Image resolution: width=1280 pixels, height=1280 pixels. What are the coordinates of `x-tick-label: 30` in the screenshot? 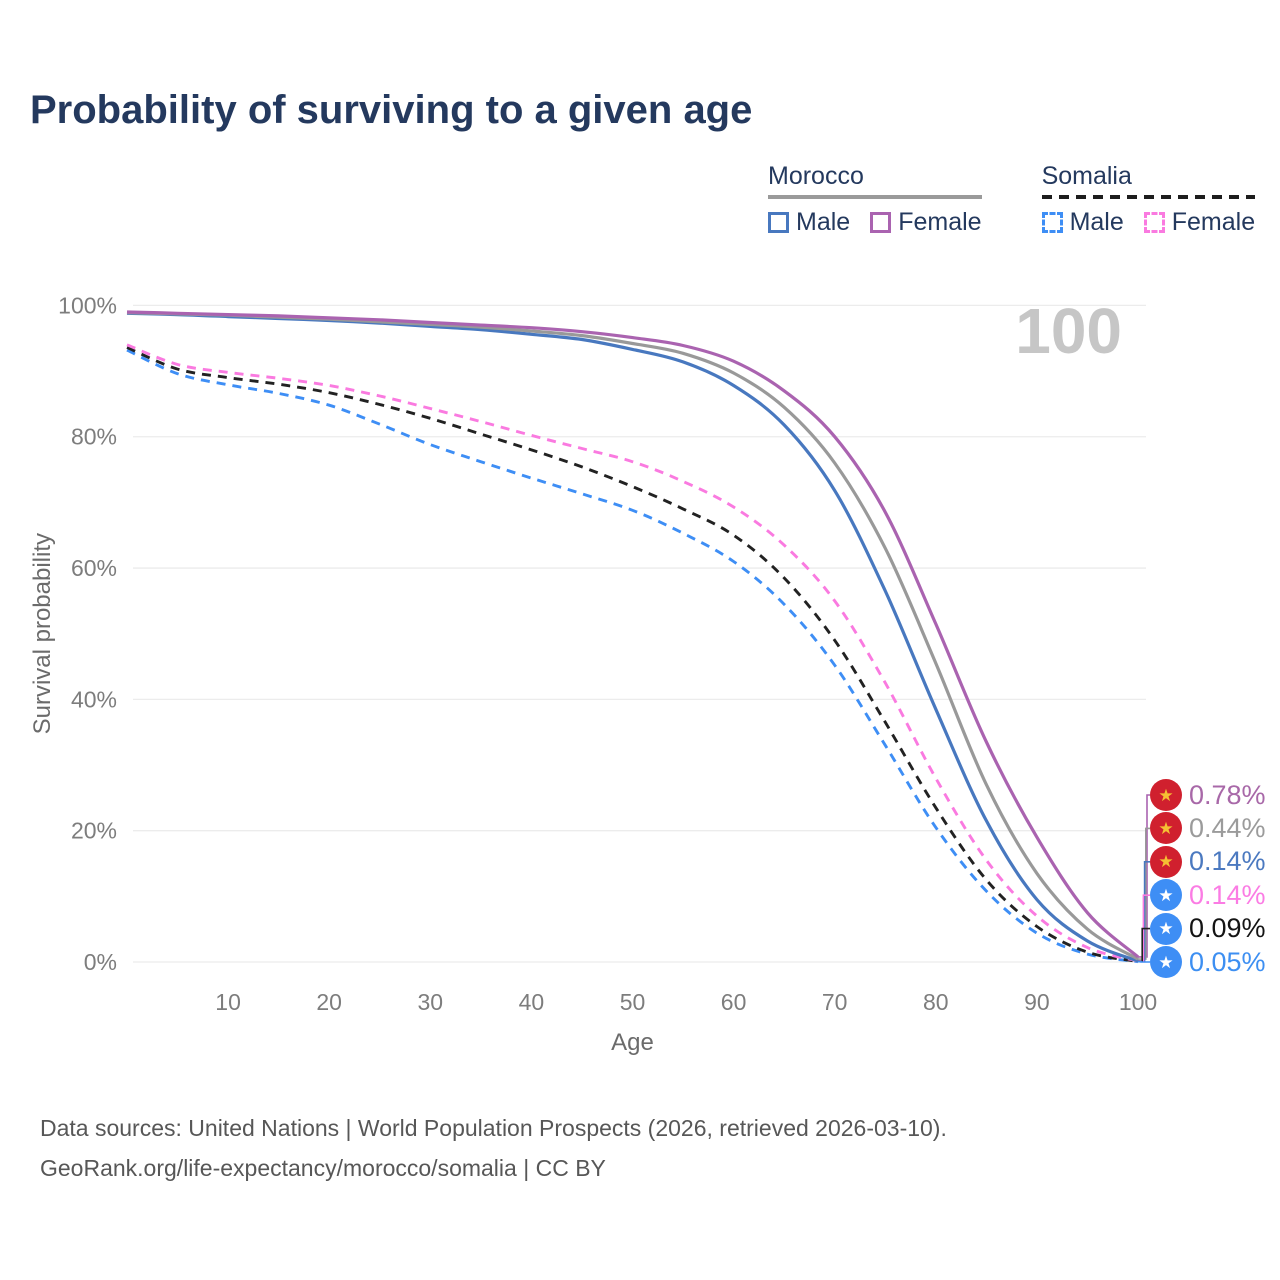 It's located at (431, 1002).